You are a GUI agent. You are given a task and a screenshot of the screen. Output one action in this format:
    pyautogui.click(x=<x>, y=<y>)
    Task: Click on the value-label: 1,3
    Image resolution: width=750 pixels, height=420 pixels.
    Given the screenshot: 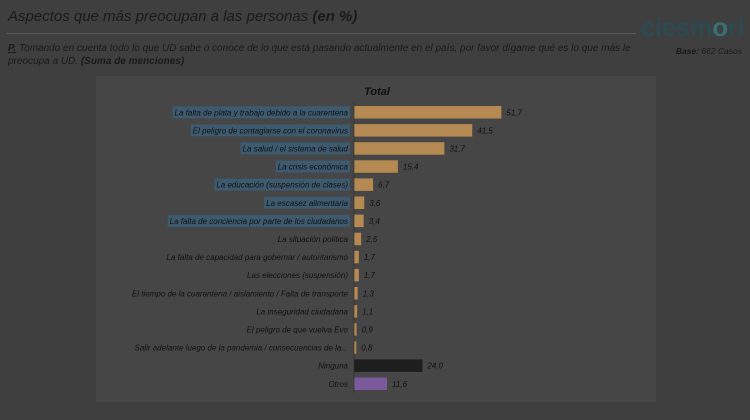 What is the action you would take?
    pyautogui.click(x=369, y=293)
    